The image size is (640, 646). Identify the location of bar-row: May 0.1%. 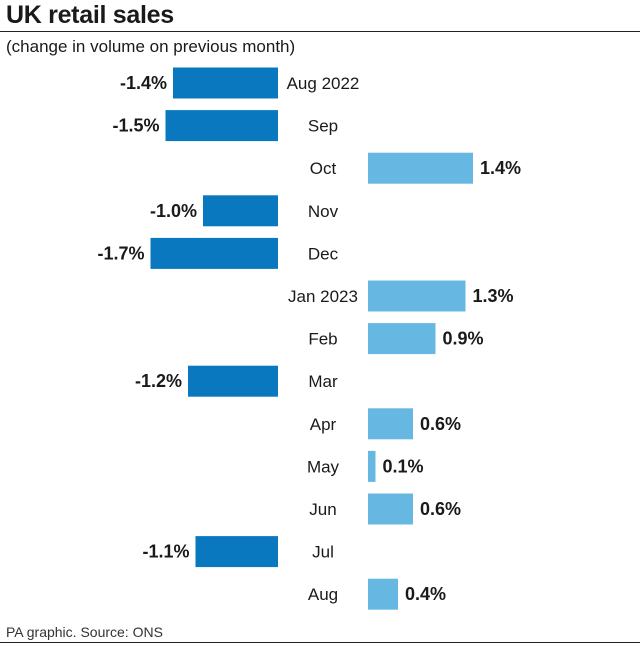
(365, 466).